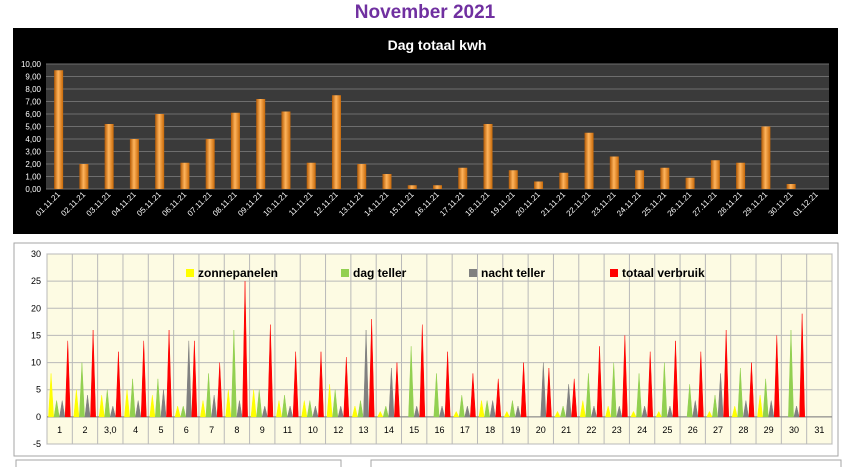  Describe the element at coordinates (211, 430) in the screenshot. I see `x-tick-label: 7` at that location.